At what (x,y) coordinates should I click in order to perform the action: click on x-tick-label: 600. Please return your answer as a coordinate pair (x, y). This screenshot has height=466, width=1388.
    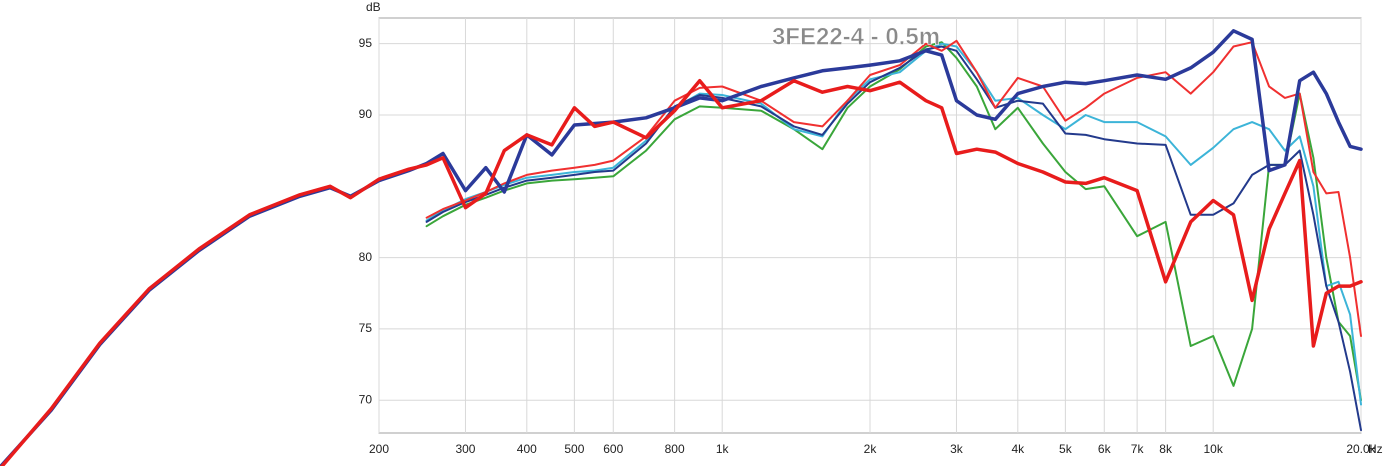
    Looking at the image, I should click on (613, 449).